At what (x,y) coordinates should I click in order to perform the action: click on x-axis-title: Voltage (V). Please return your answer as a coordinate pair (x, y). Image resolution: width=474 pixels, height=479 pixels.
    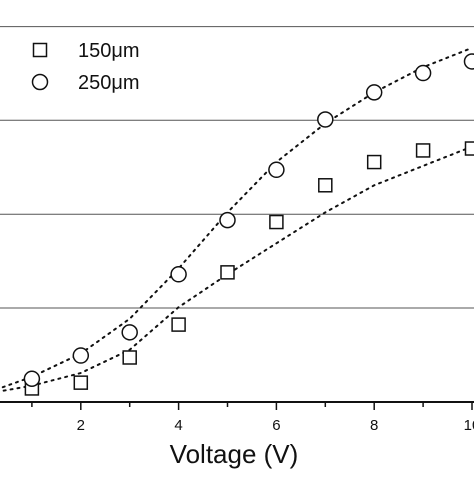
    Looking at the image, I should click on (234, 454).